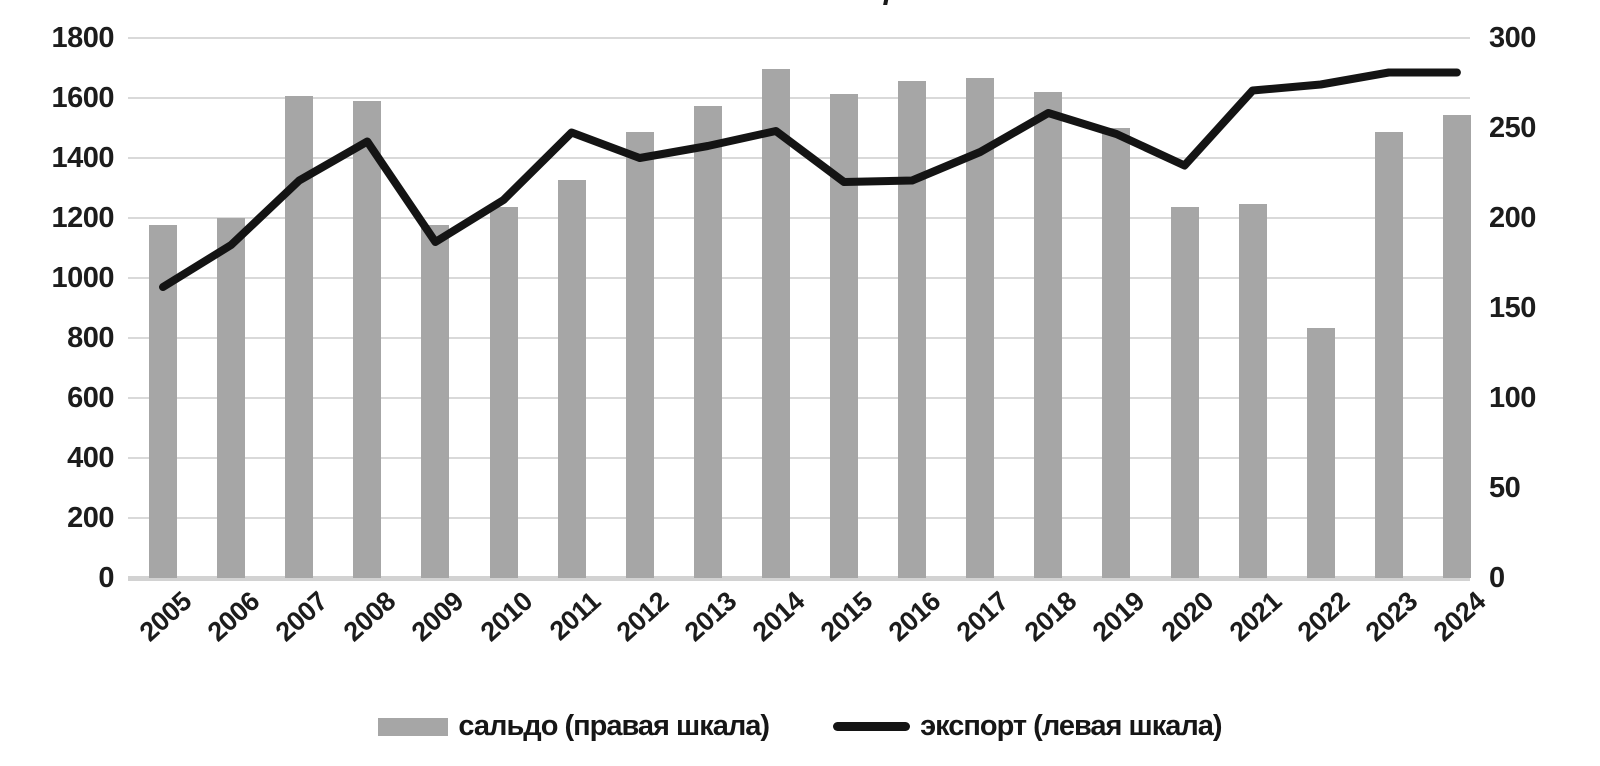 The width and height of the screenshot is (1600, 766). Describe the element at coordinates (106, 578) in the screenshot. I see `left-axis-tick-label: 0` at that location.